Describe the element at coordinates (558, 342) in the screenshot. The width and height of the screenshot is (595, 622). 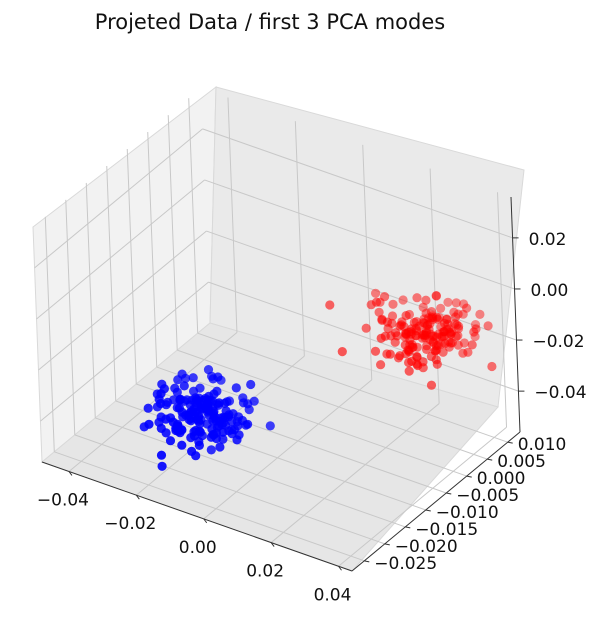
I see `z-tick-label: −0.02` at that location.